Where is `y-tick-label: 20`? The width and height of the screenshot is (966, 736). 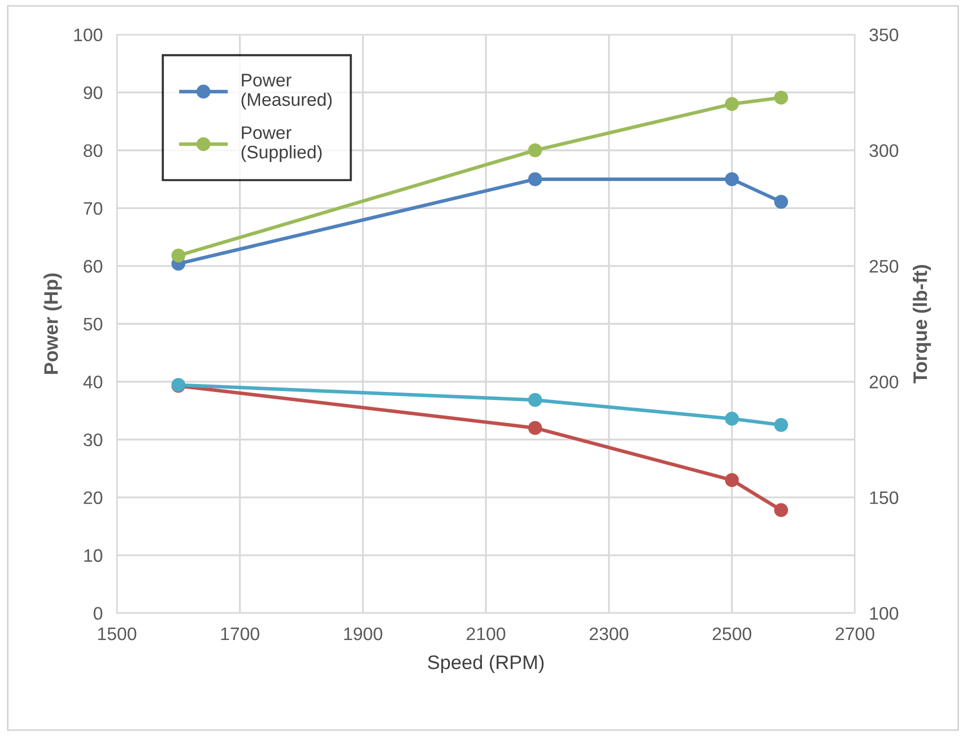 y-tick-label: 20 is located at coordinates (93, 497).